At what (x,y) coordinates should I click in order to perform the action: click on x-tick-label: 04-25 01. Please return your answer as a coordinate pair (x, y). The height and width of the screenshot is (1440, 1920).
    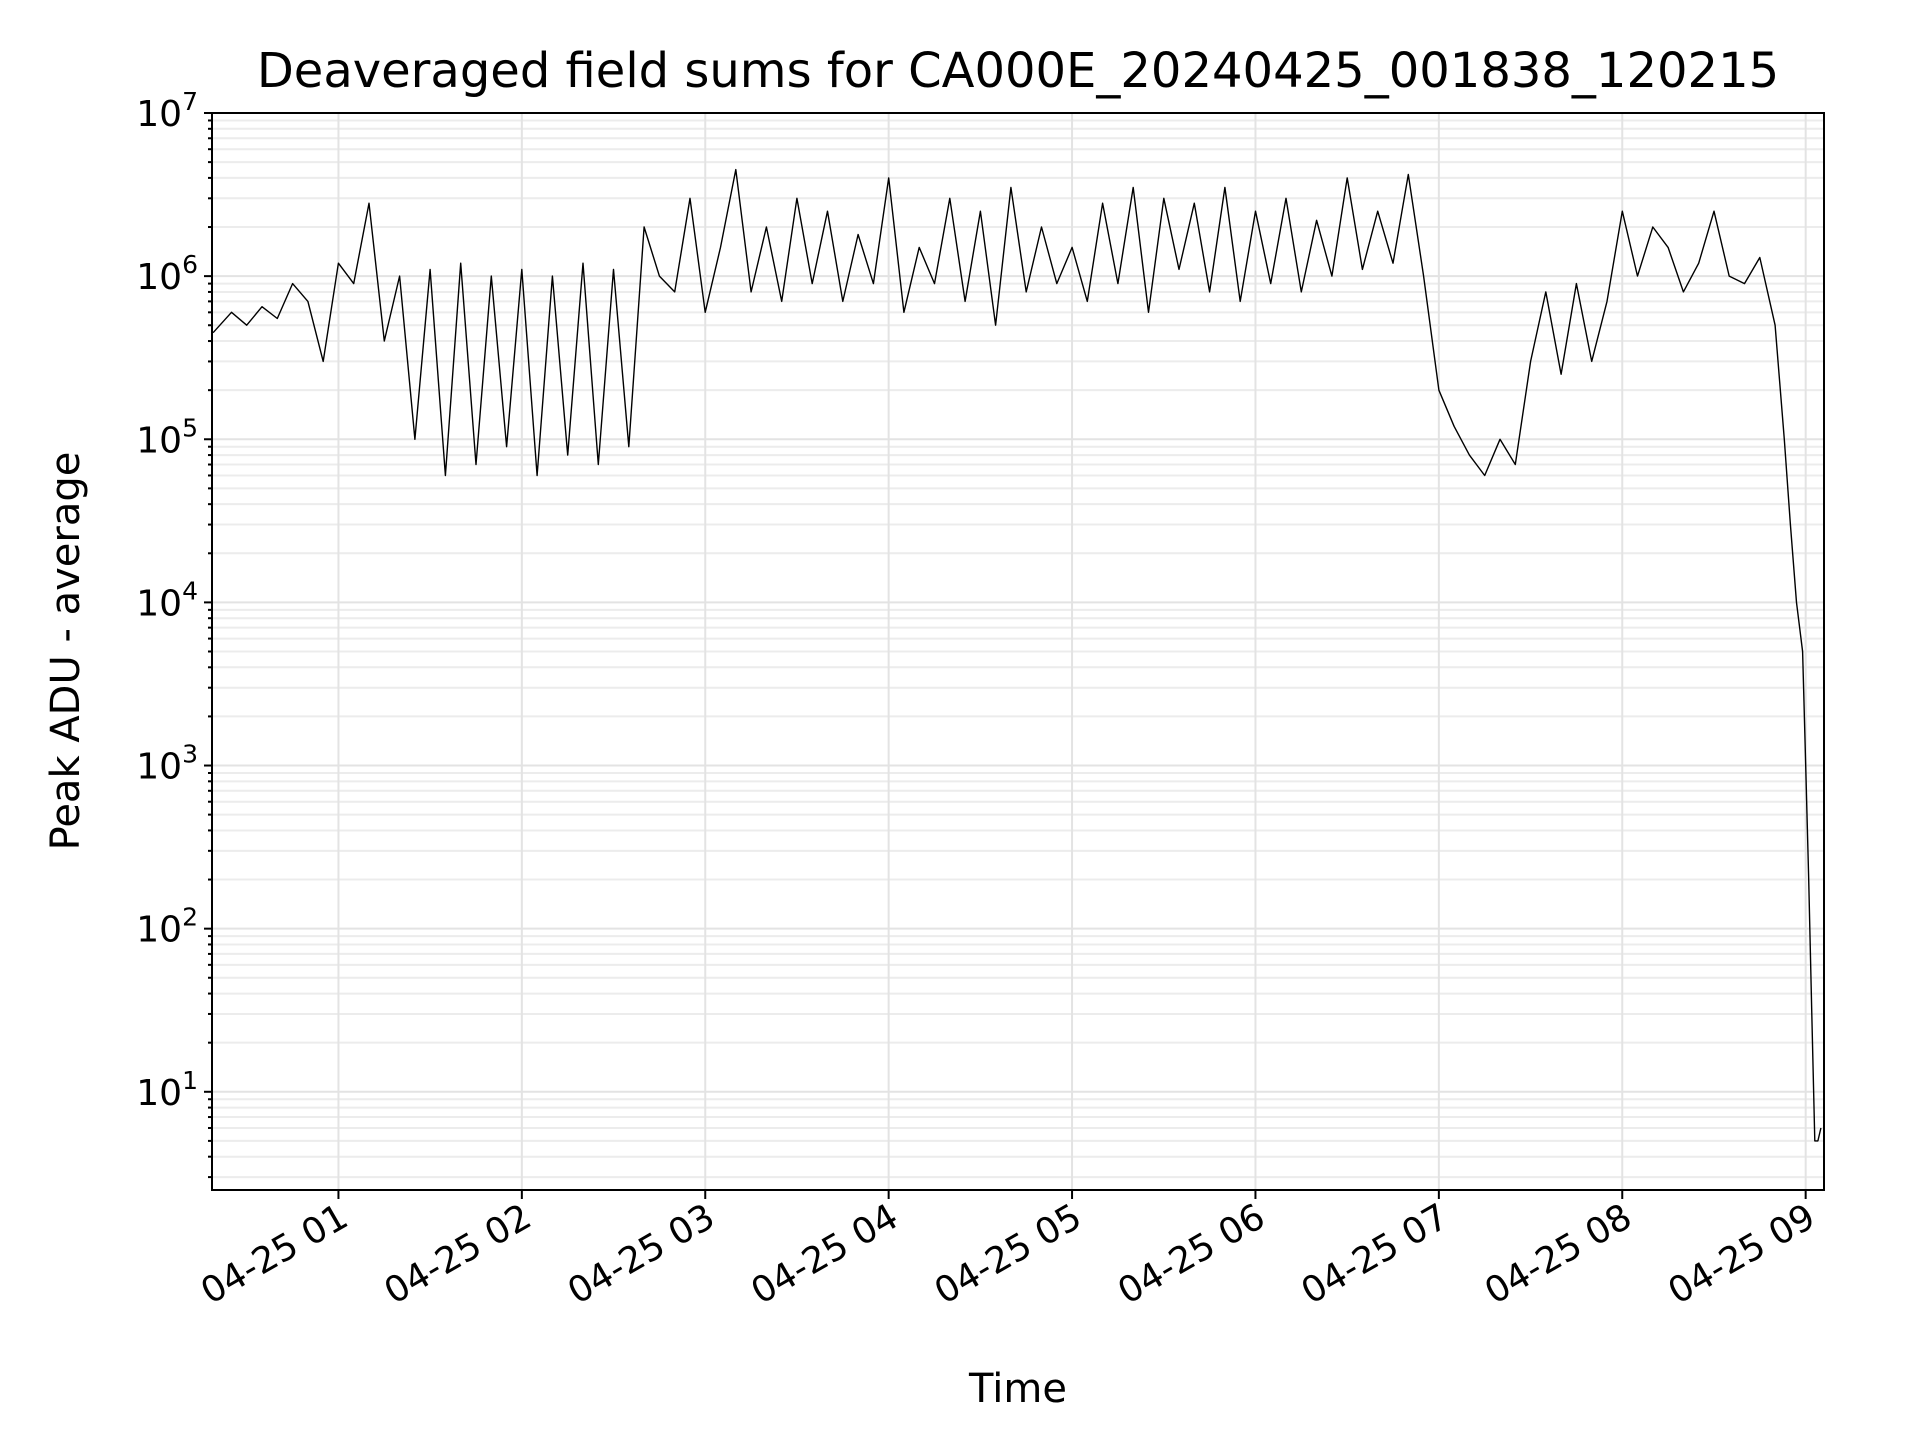
    Looking at the image, I should click on (274, 1254).